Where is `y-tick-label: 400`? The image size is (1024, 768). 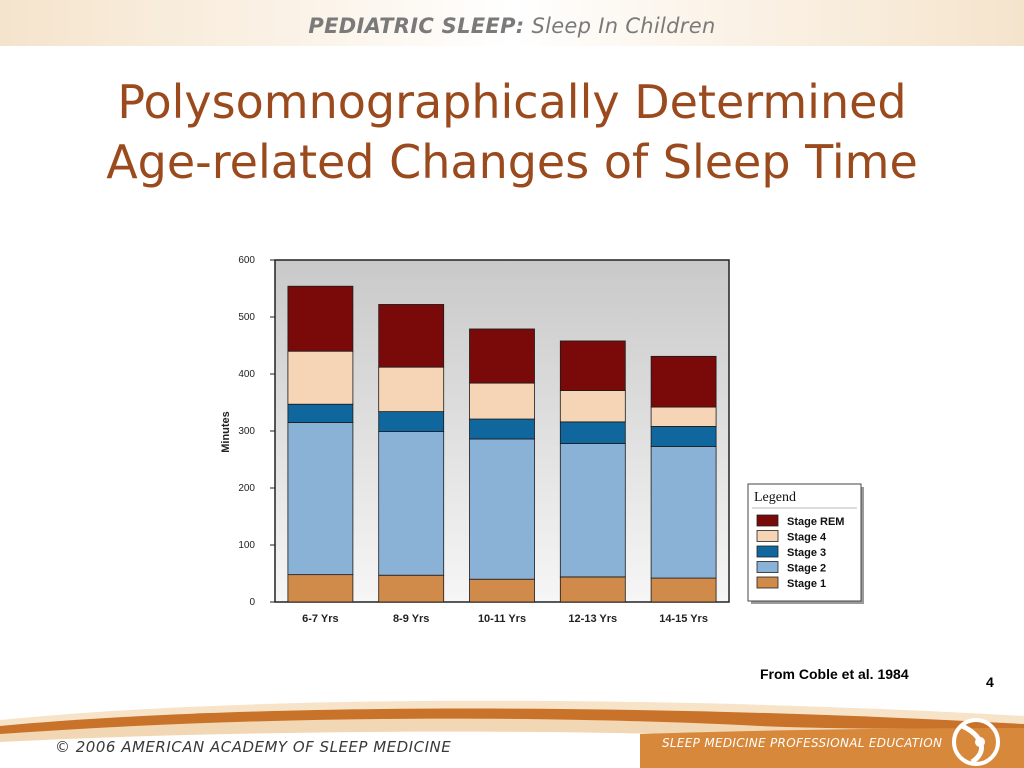 y-tick-label: 400 is located at coordinates (246, 374).